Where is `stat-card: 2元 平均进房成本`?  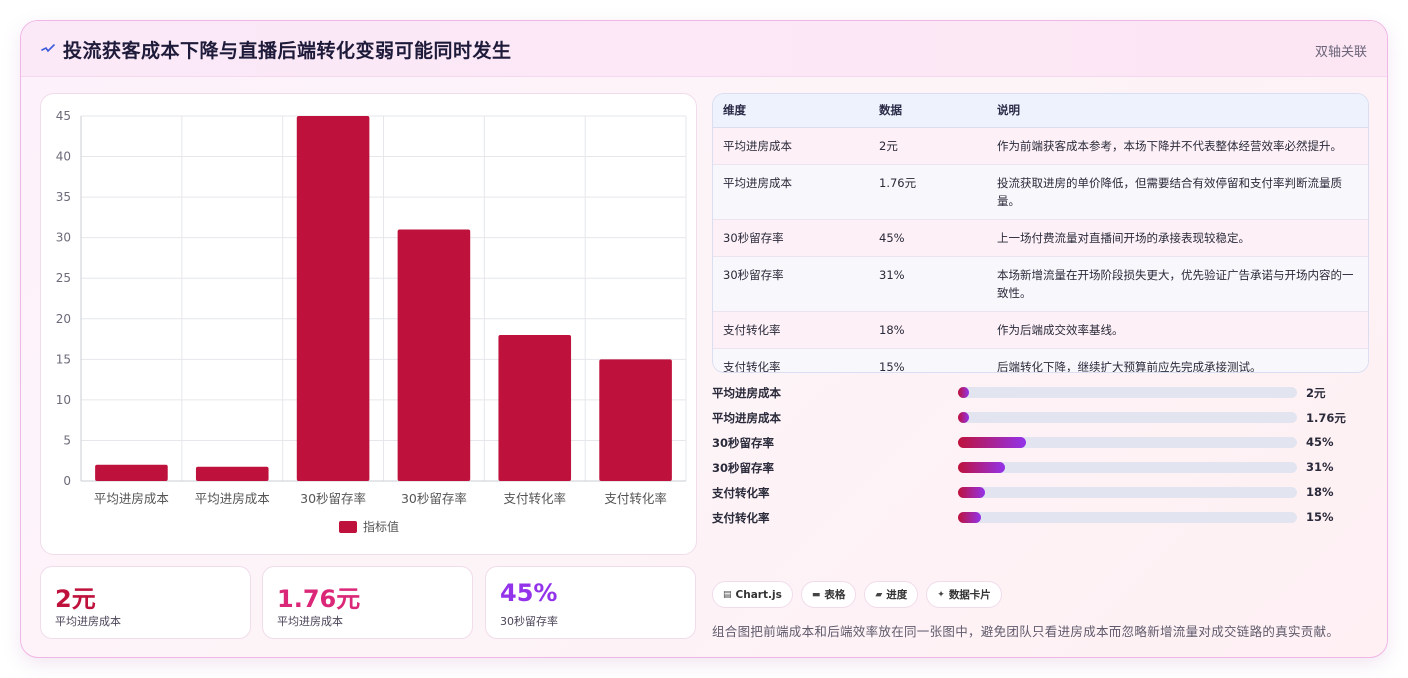 stat-card: 2元 平均进房成本 is located at coordinates (145, 602).